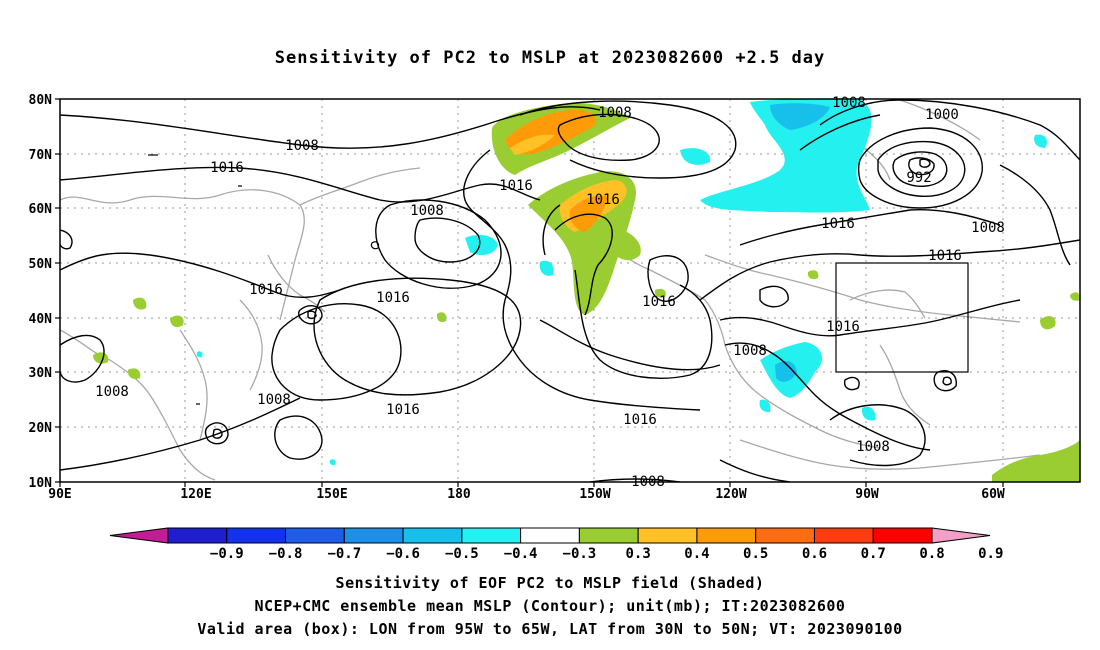 Image resolution: width=1100 pixels, height=650 pixels. What do you see at coordinates (931, 554) in the screenshot?
I see `colorbar-label: 0.8` at bounding box center [931, 554].